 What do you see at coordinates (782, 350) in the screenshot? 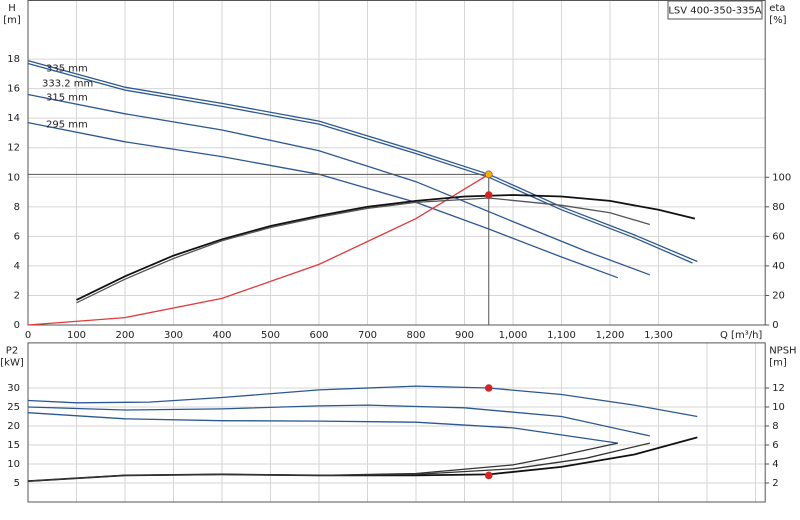
I see `y2-axis-label: NPSH` at bounding box center [782, 350].